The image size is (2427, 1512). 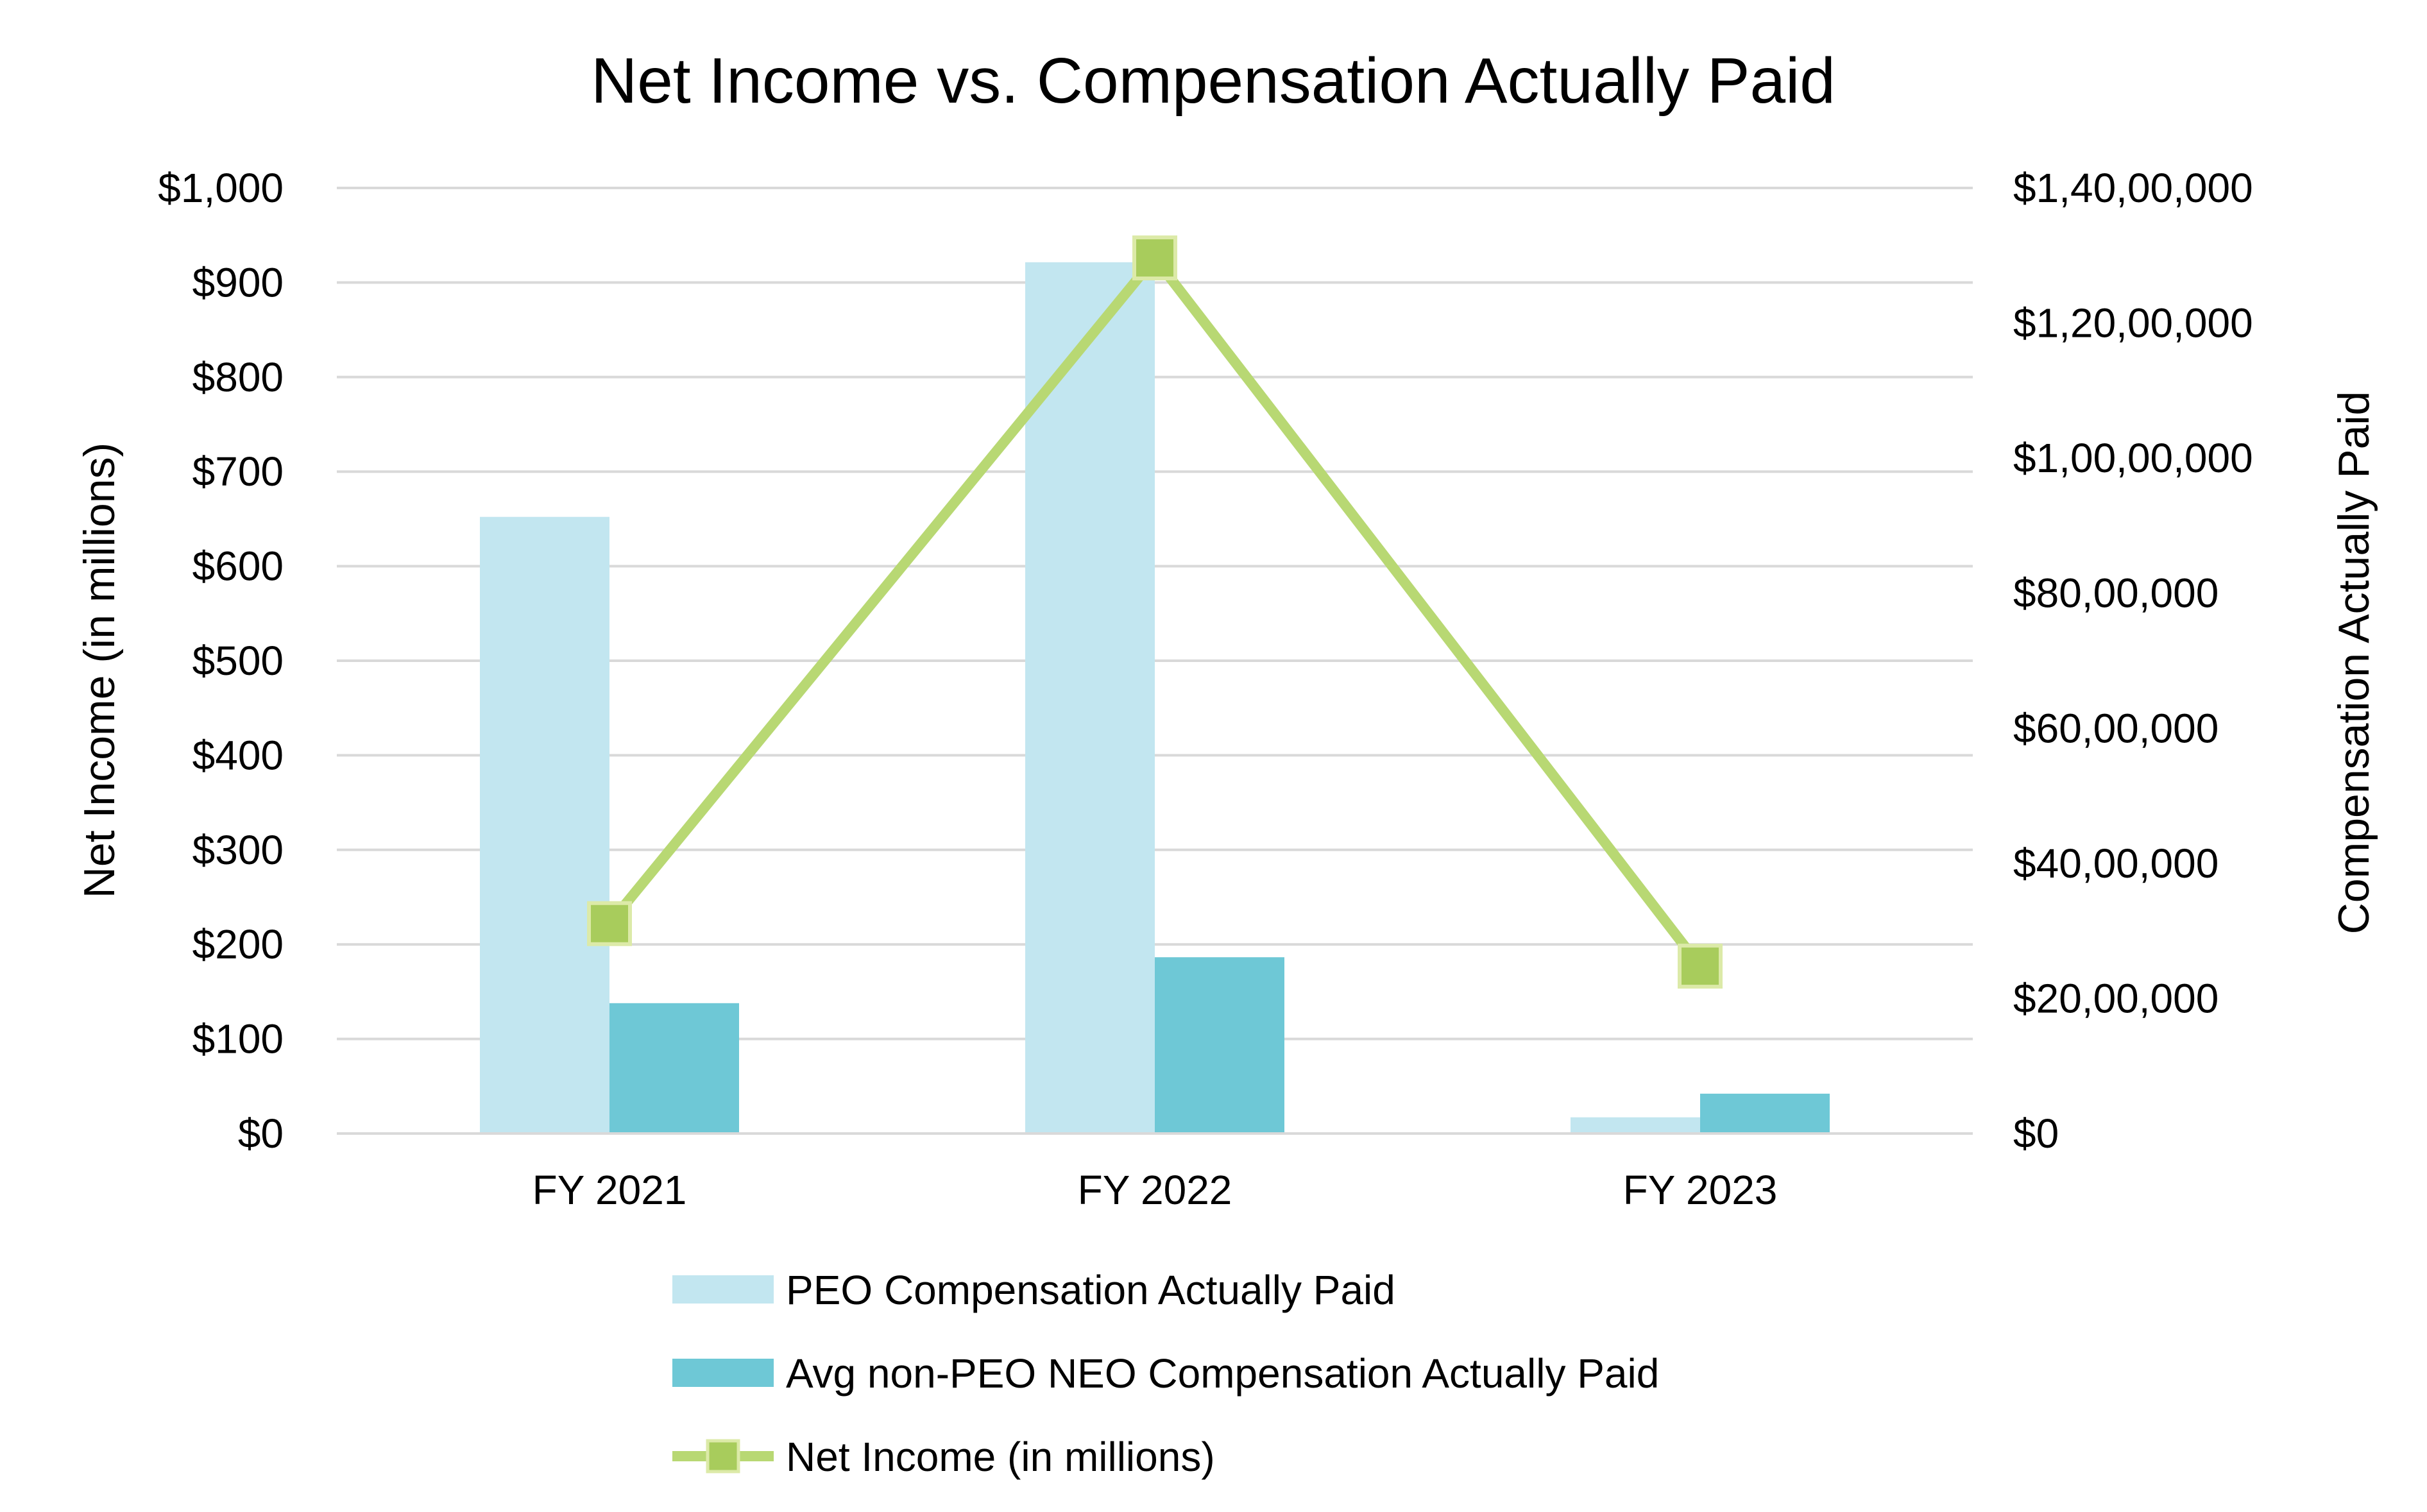 I want to click on legend-label: Net Income (in millions), so click(x=1001, y=1457).